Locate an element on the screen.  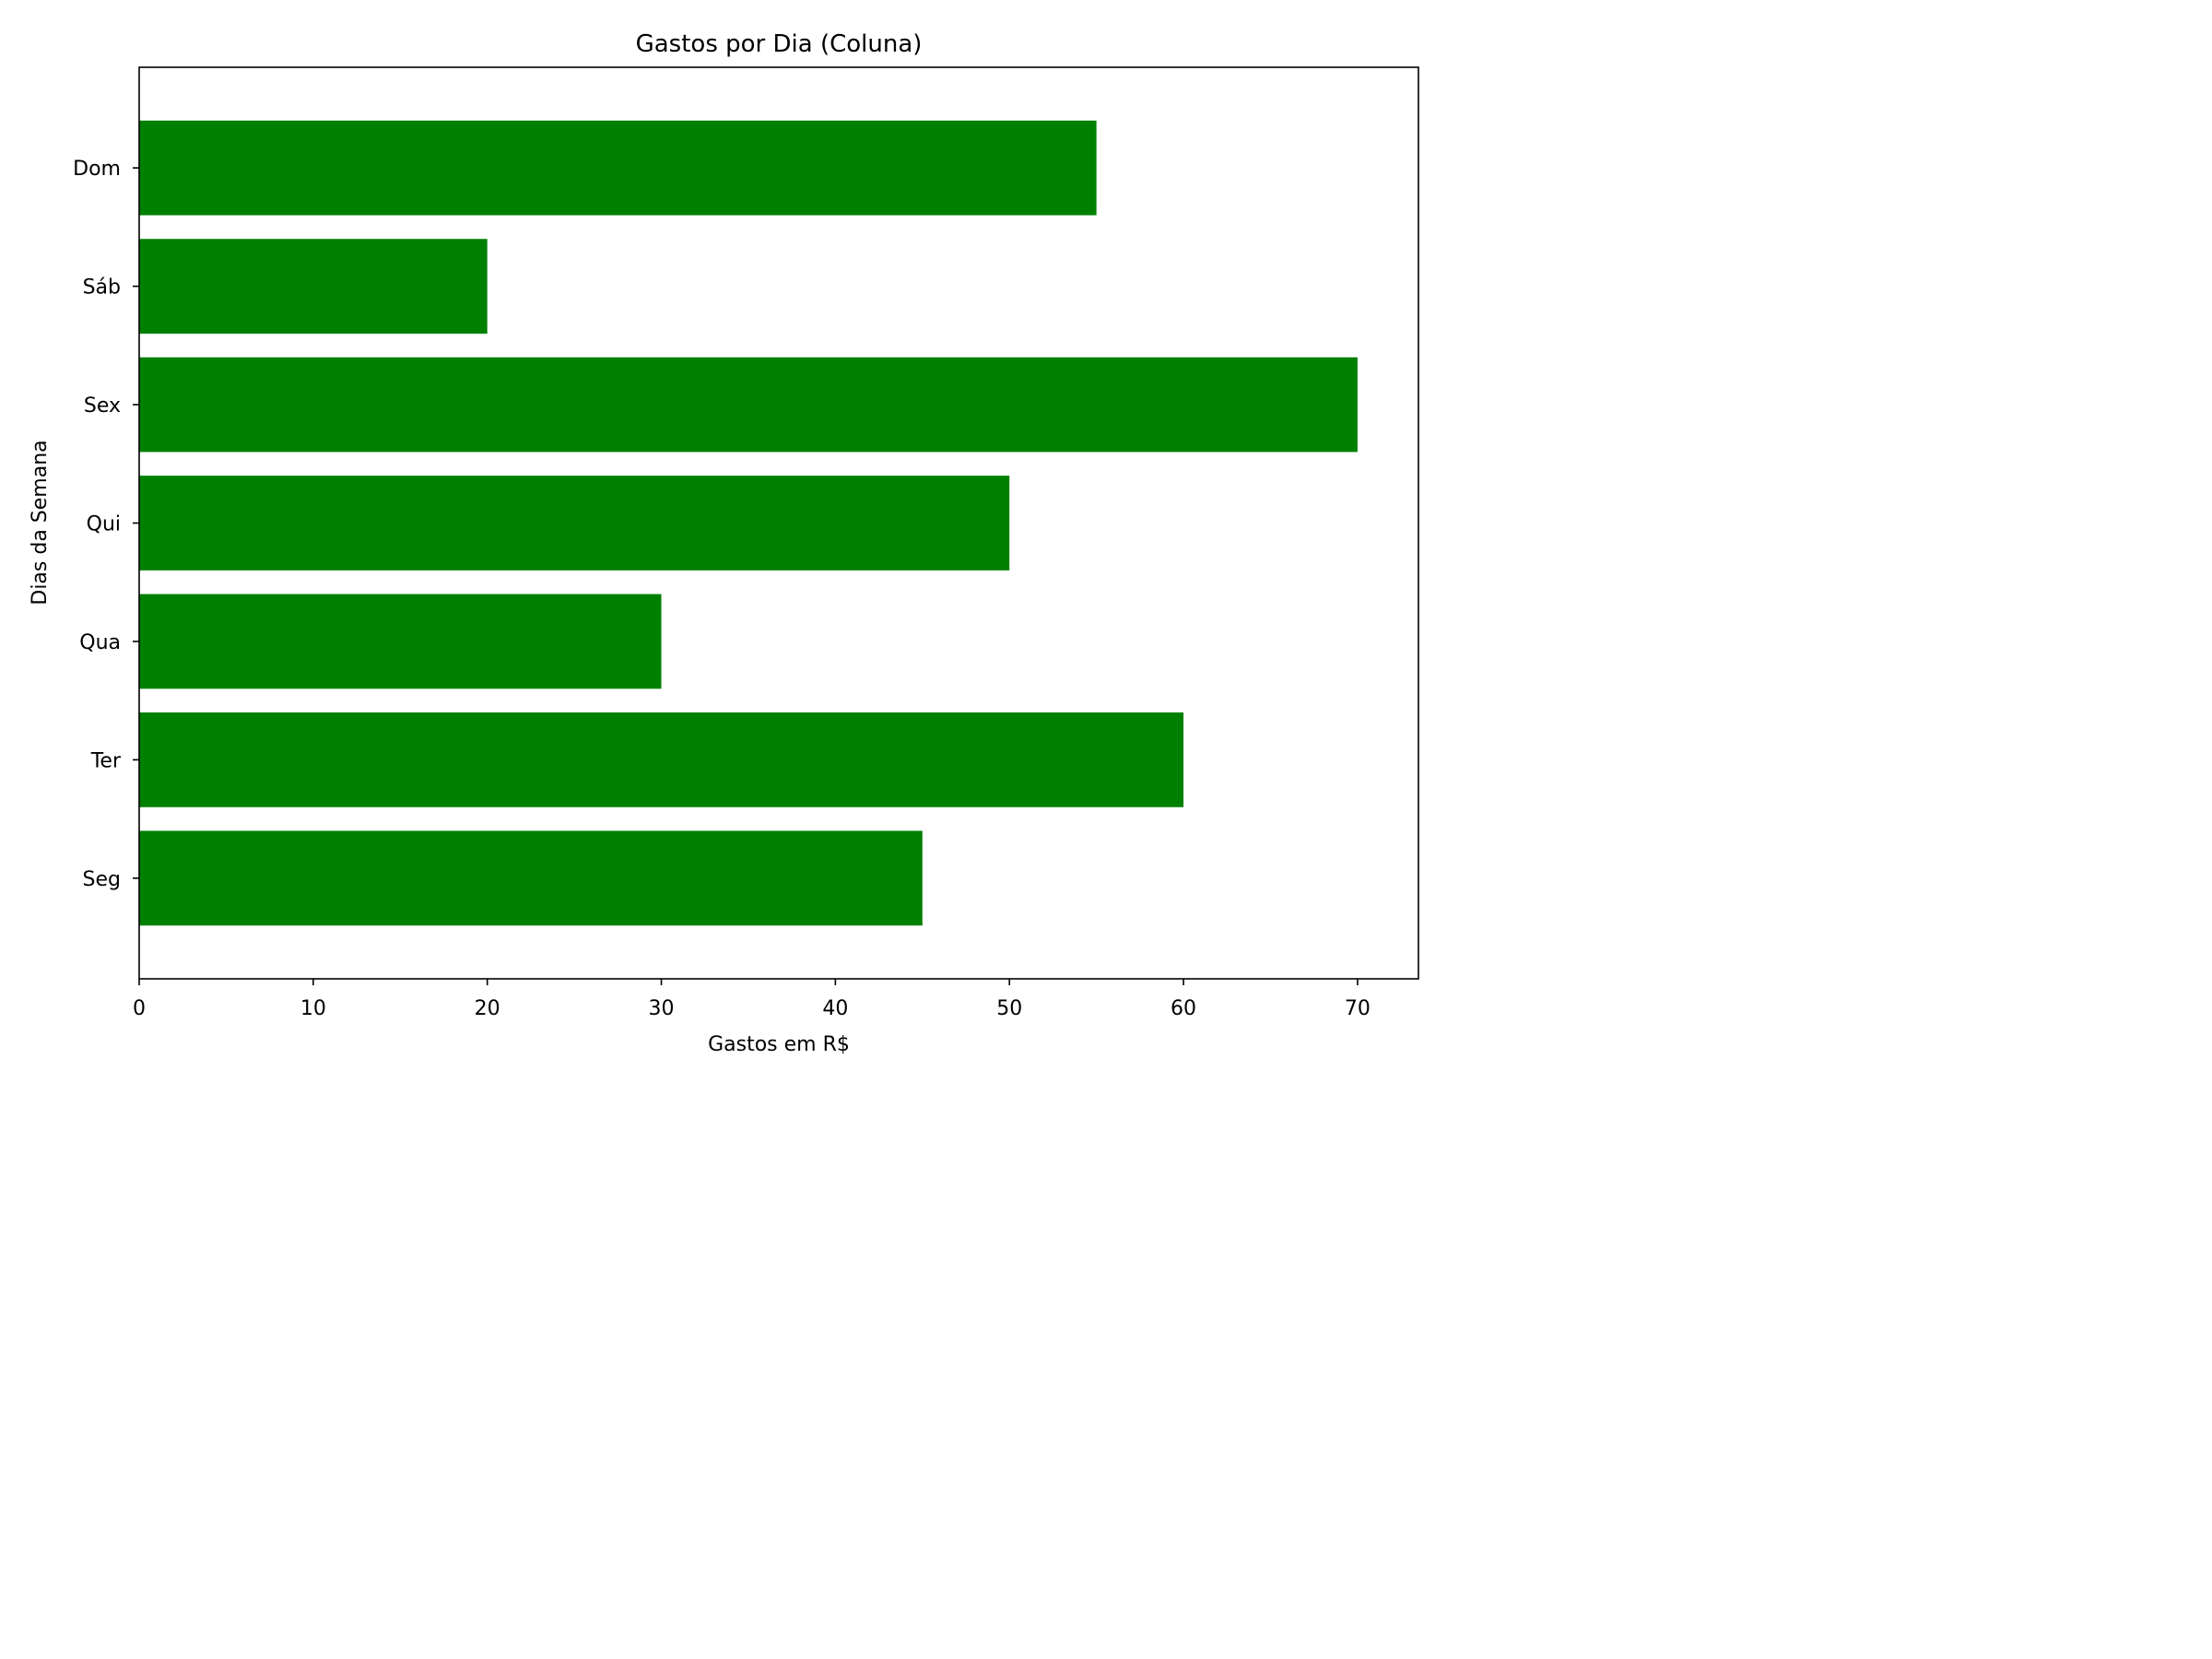
bar-Ter is located at coordinates (661, 759).